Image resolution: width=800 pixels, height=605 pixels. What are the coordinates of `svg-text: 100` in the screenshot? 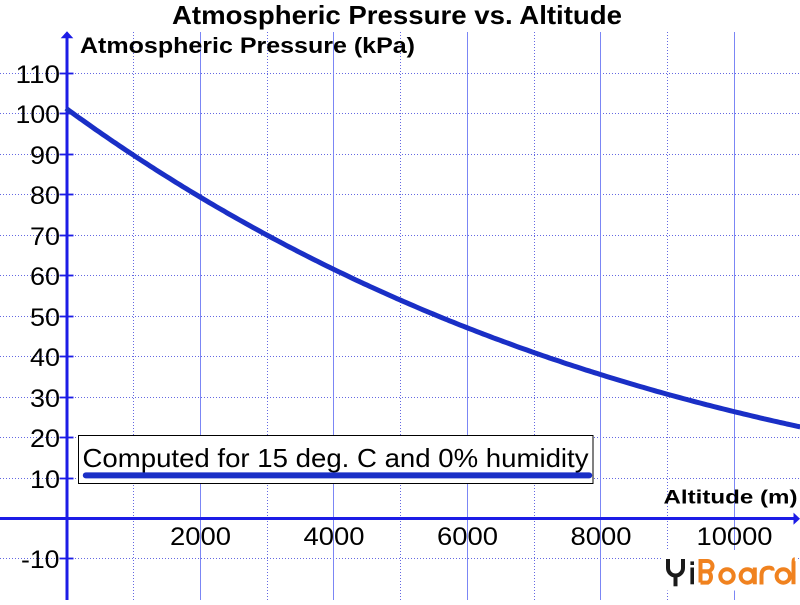 It's located at (38, 115).